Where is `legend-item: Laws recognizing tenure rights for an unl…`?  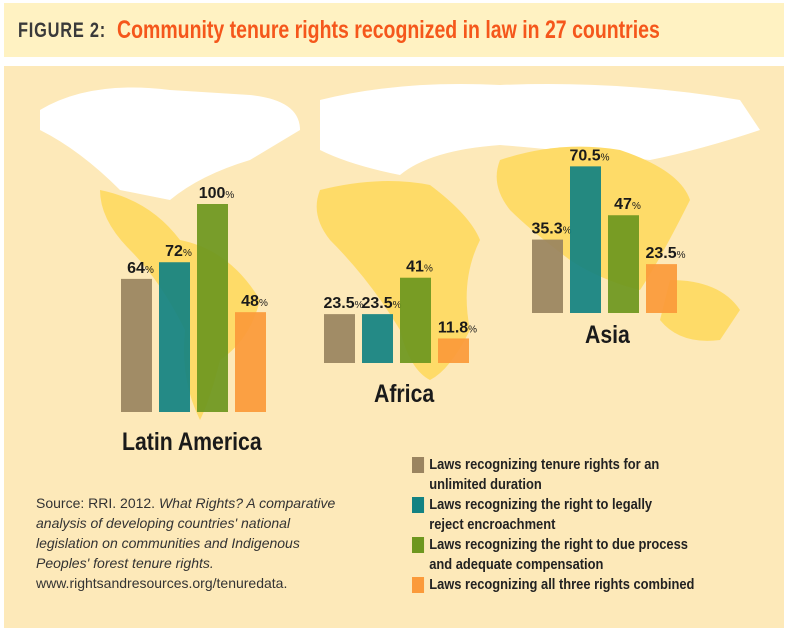 legend-item: Laws recognizing tenure rights for an unl… is located at coordinates (601, 475).